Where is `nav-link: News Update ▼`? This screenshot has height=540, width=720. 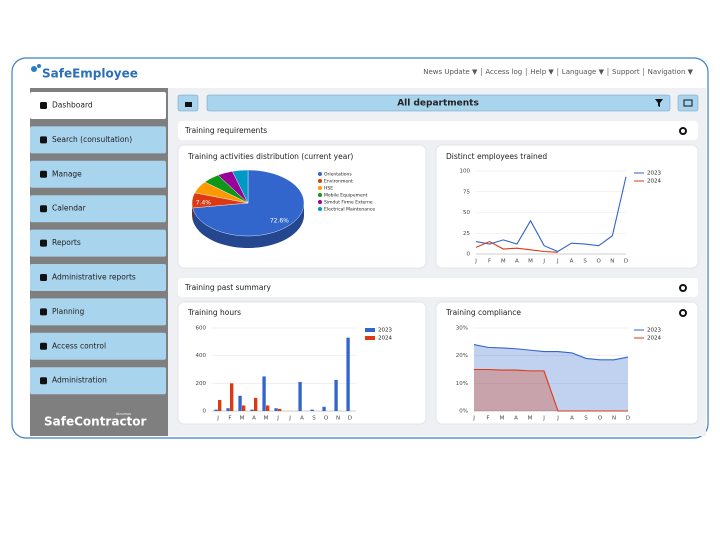
nav-link: News Update ▼ is located at coordinates (450, 72).